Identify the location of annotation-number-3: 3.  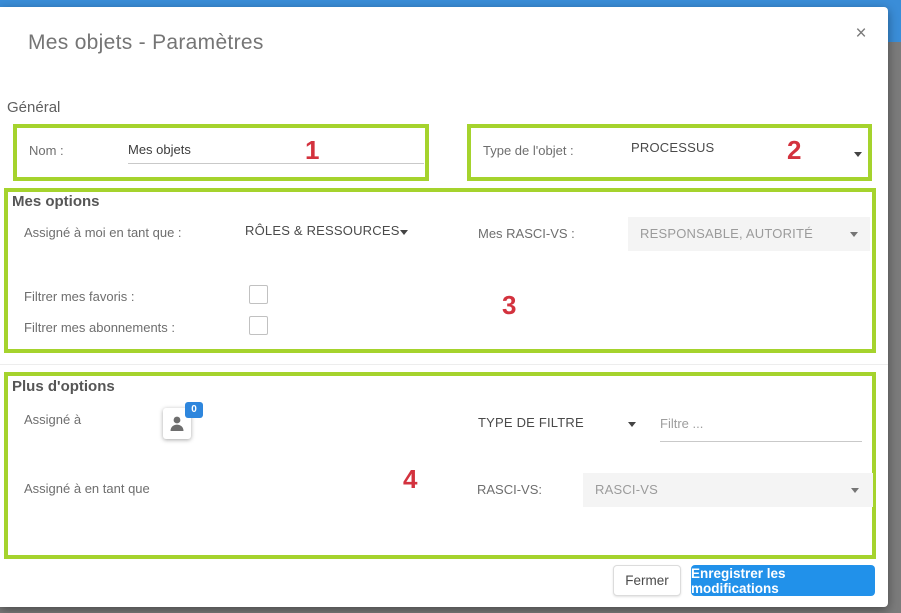
(509, 305).